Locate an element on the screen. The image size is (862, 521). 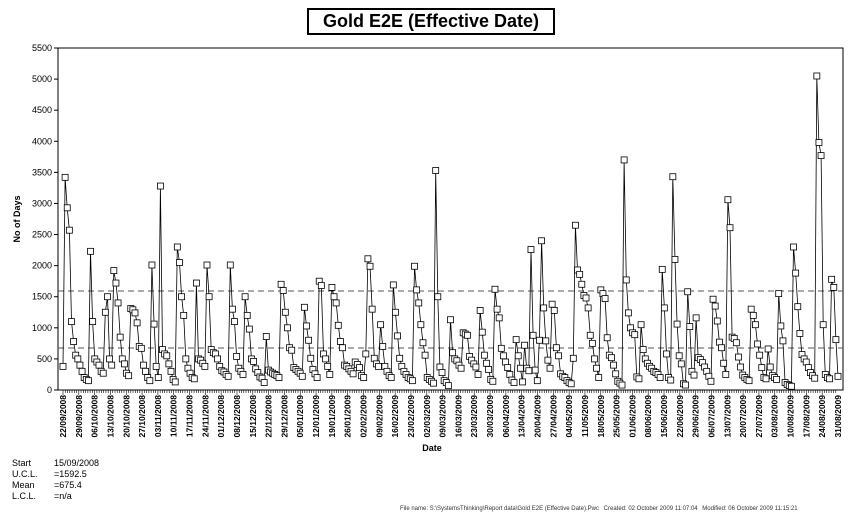
x-tick-label: 08/12/2008 is located at coordinates (237, 416).